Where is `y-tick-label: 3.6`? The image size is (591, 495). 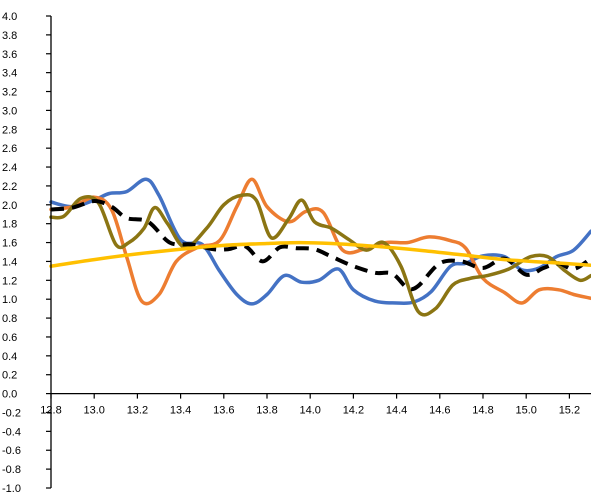
y-tick-label: 3.6 is located at coordinates (9, 55).